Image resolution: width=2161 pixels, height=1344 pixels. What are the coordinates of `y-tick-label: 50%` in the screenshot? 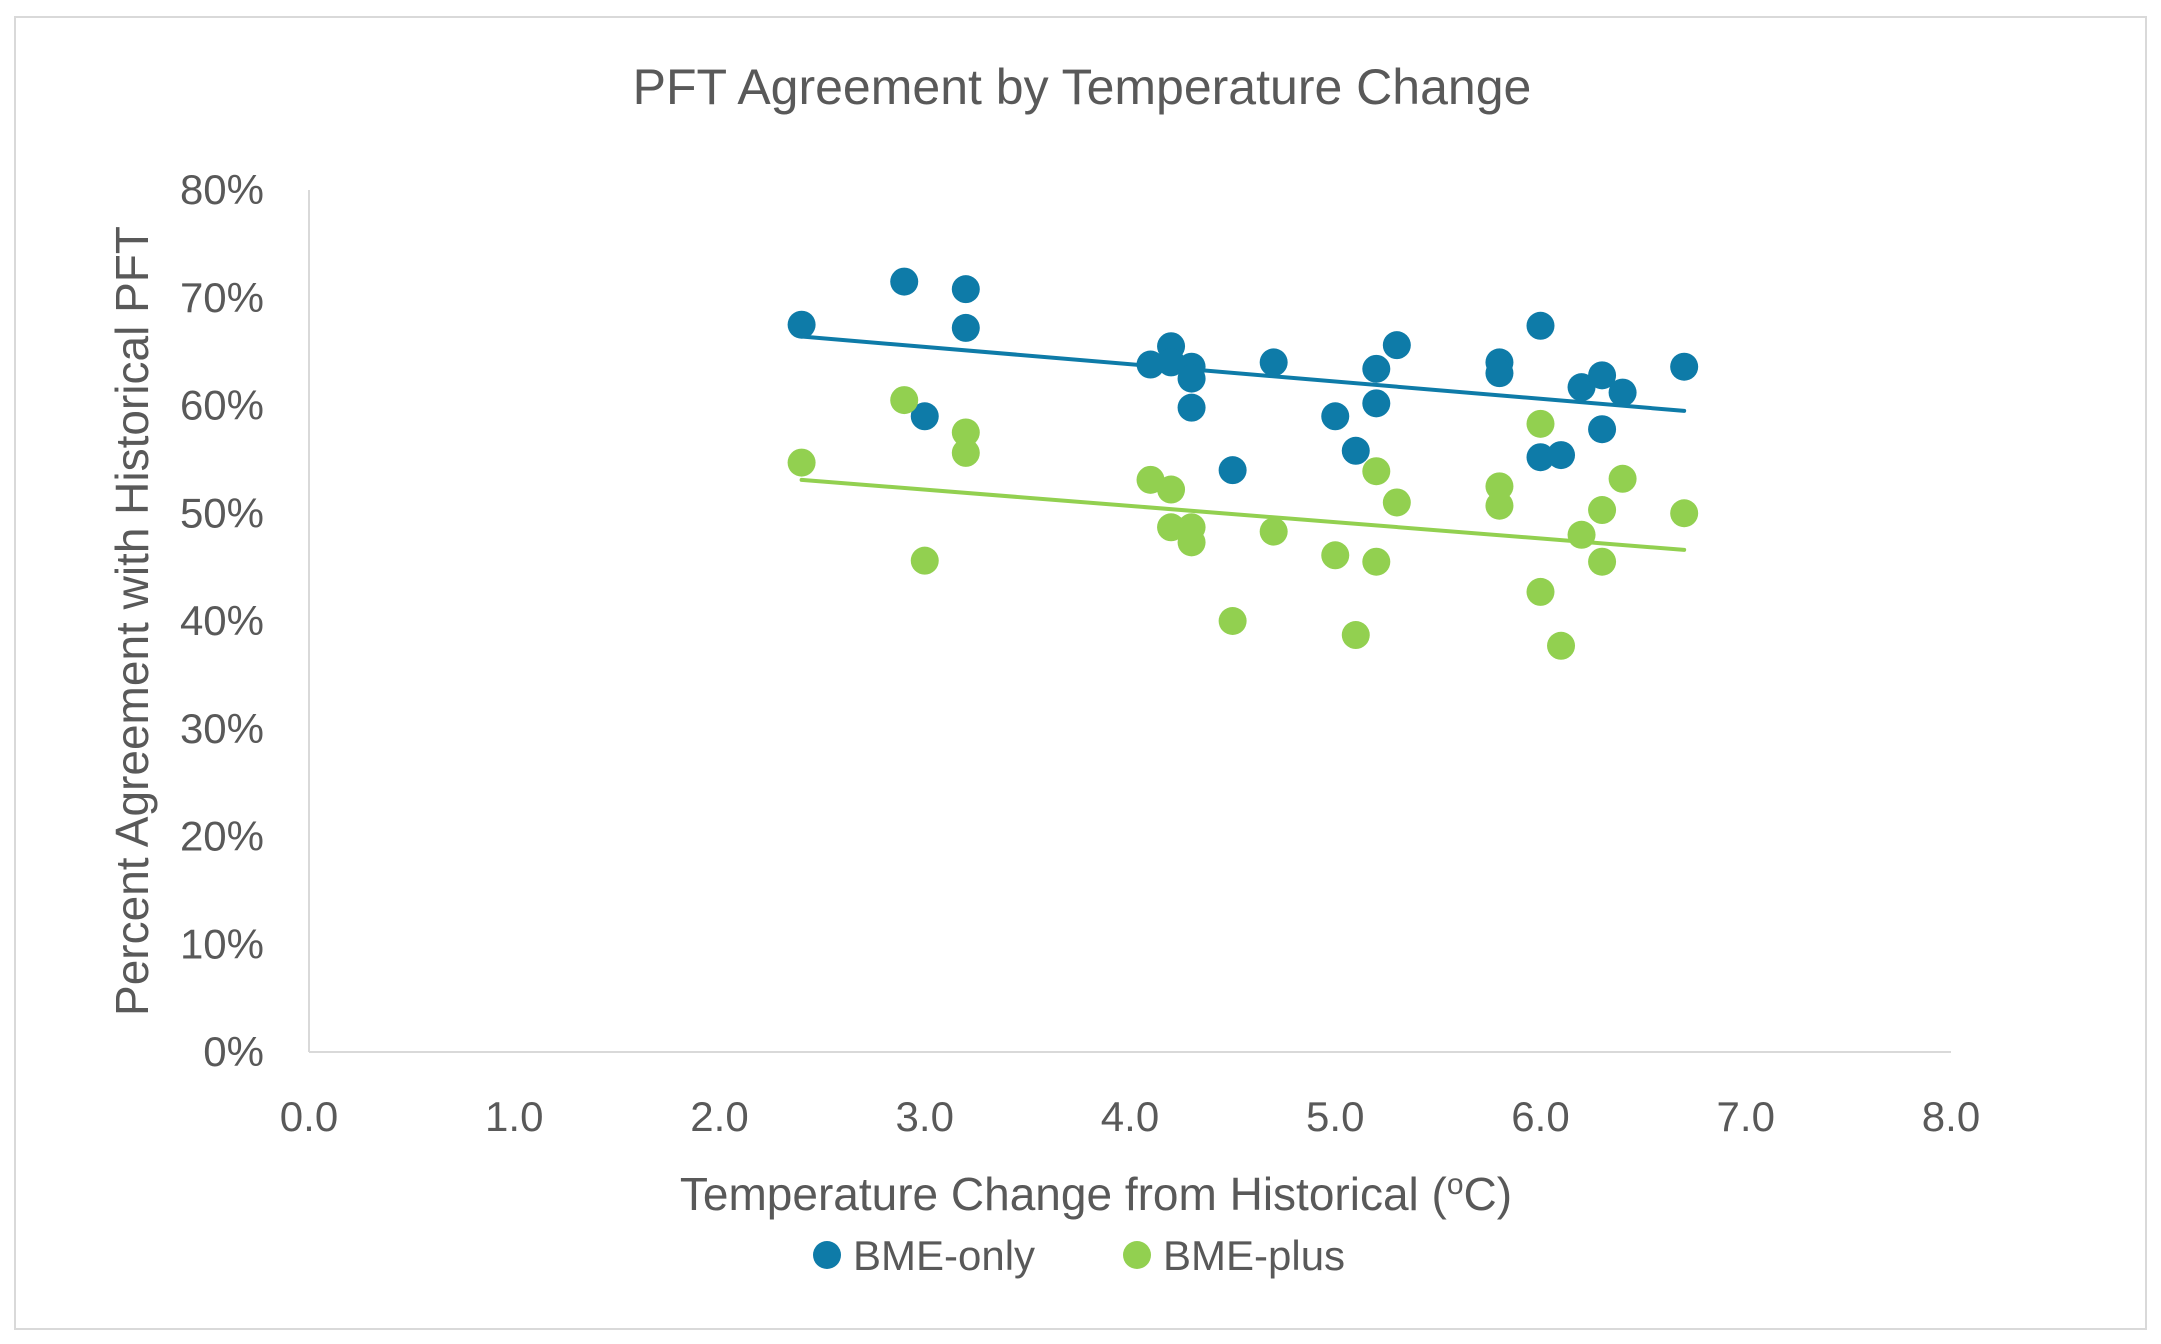 It's located at (222, 512).